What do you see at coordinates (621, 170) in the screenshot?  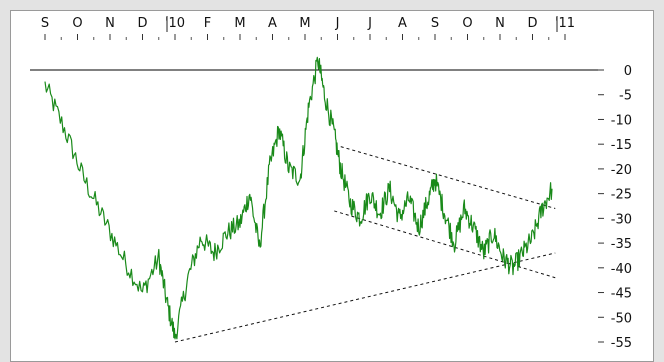 I see `y-tick-label: -20` at bounding box center [621, 170].